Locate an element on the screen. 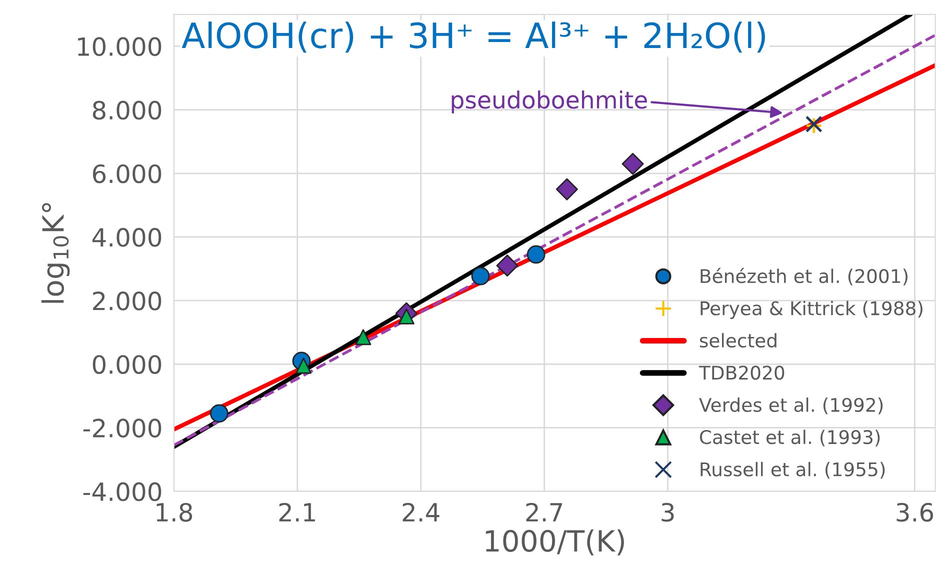  chart-title: AlOOH(cr) + 3H⁺ = Al³⁺ + 2H₂O(l) is located at coordinates (474, 37).